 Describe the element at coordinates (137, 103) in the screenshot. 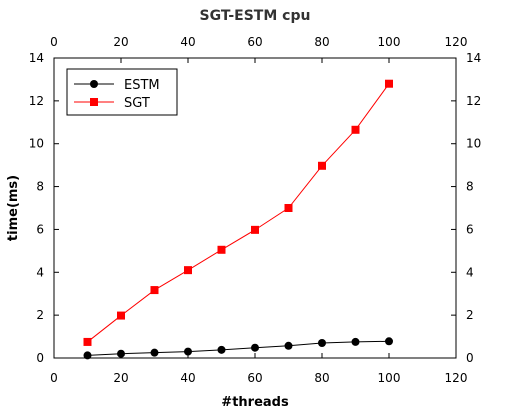

I see `legend-label-sgt: SGT` at that location.